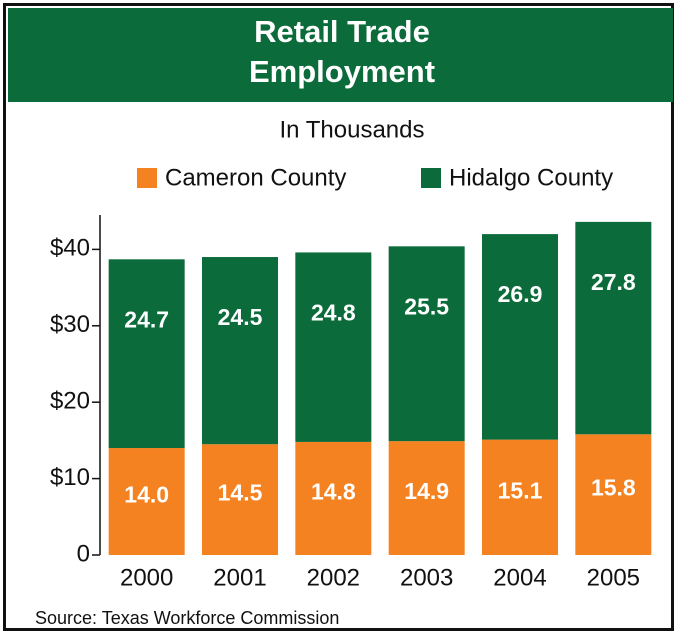  What do you see at coordinates (426, 491) in the screenshot?
I see `data-label: 14.9` at bounding box center [426, 491].